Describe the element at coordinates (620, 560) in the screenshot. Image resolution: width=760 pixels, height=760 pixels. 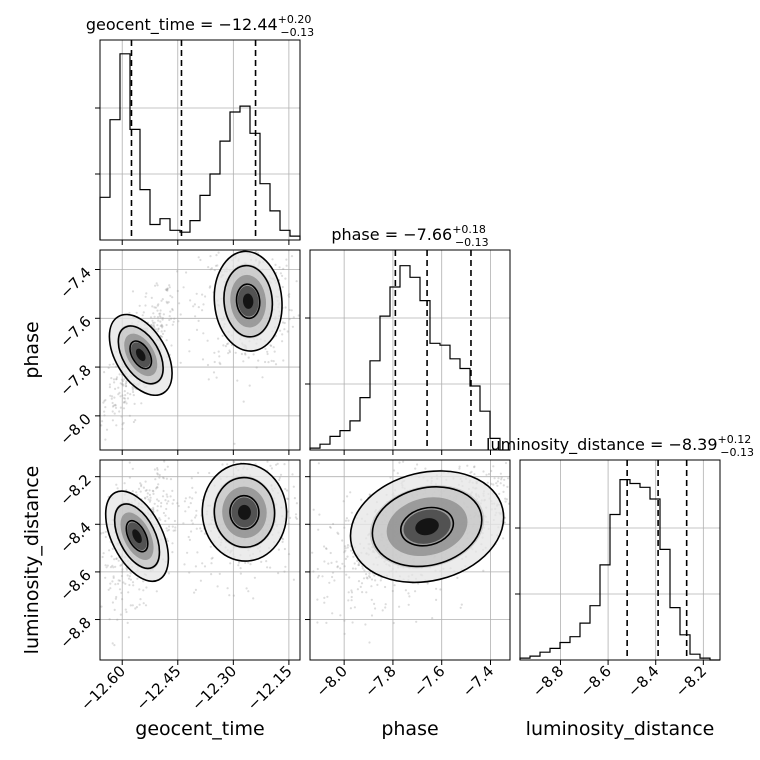
I see `axes-frame` at that location.